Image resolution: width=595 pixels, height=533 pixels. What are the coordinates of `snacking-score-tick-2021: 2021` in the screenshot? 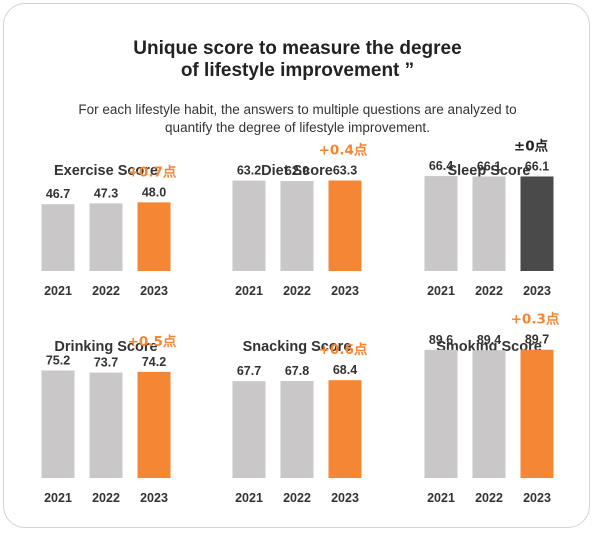 It's located at (249, 498).